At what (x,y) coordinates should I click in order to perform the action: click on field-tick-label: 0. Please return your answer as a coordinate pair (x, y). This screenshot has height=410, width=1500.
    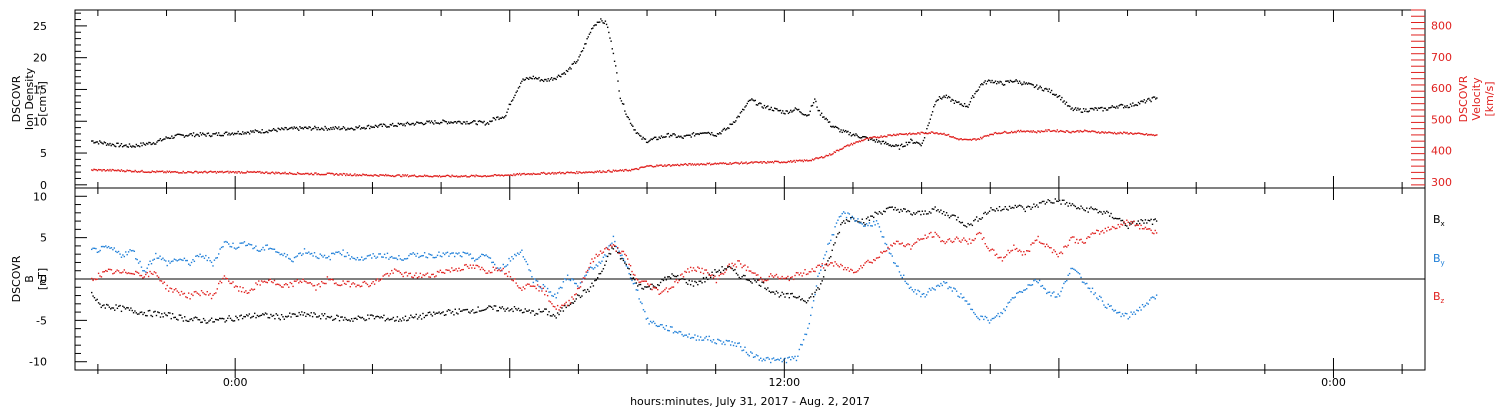
    Looking at the image, I should click on (43, 279).